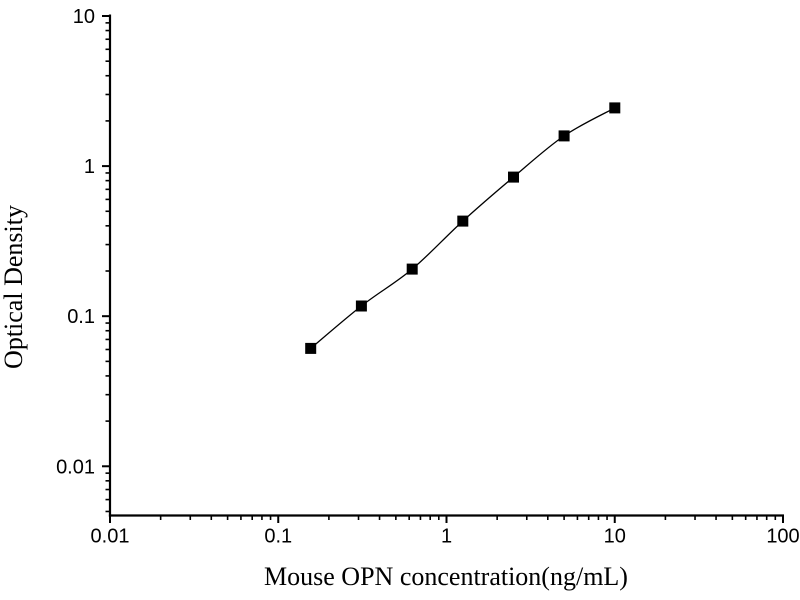 The width and height of the screenshot is (800, 600). I want to click on x-tick-label: 0.1, so click(278, 537).